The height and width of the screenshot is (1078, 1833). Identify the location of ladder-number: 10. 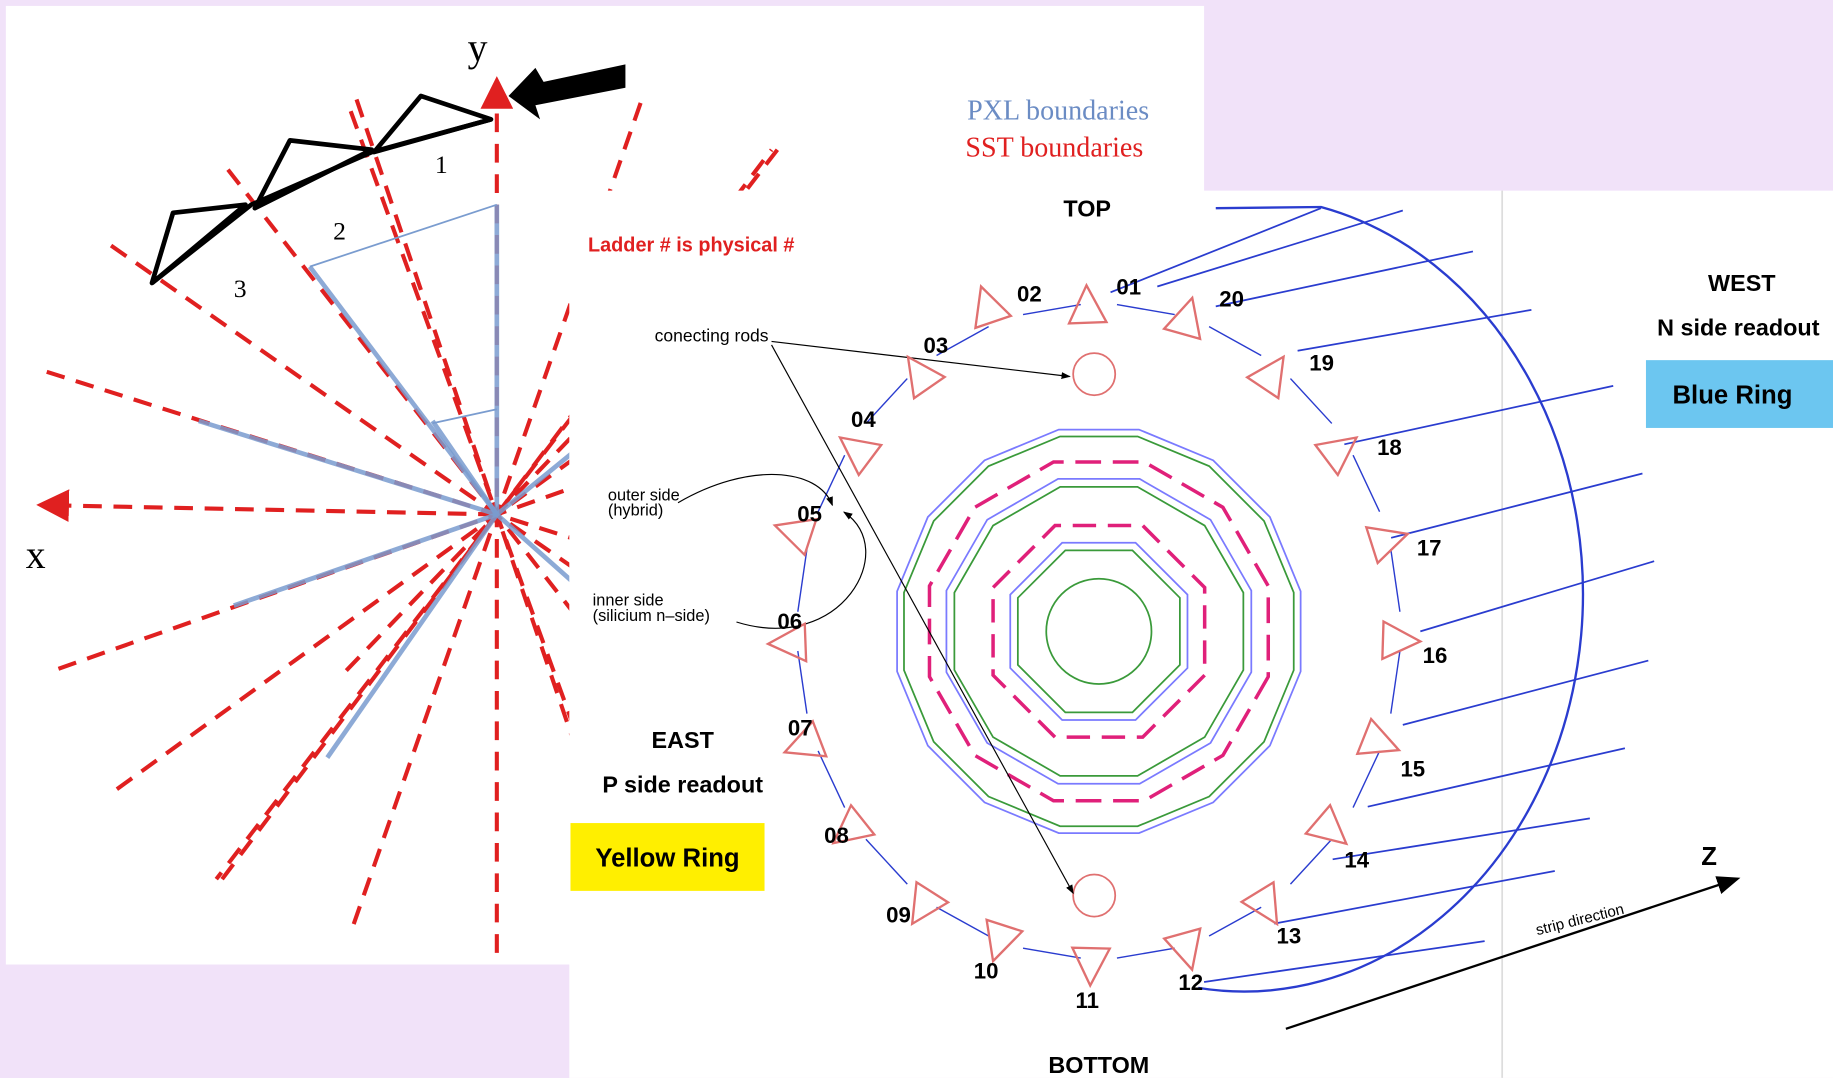
(986, 971).